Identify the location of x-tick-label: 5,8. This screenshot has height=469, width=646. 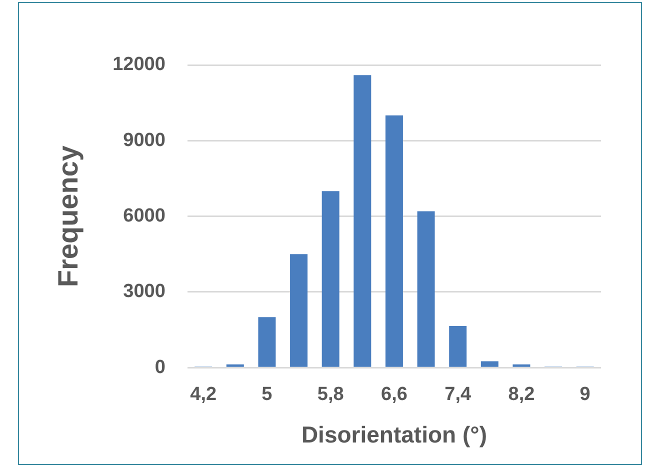
(330, 395).